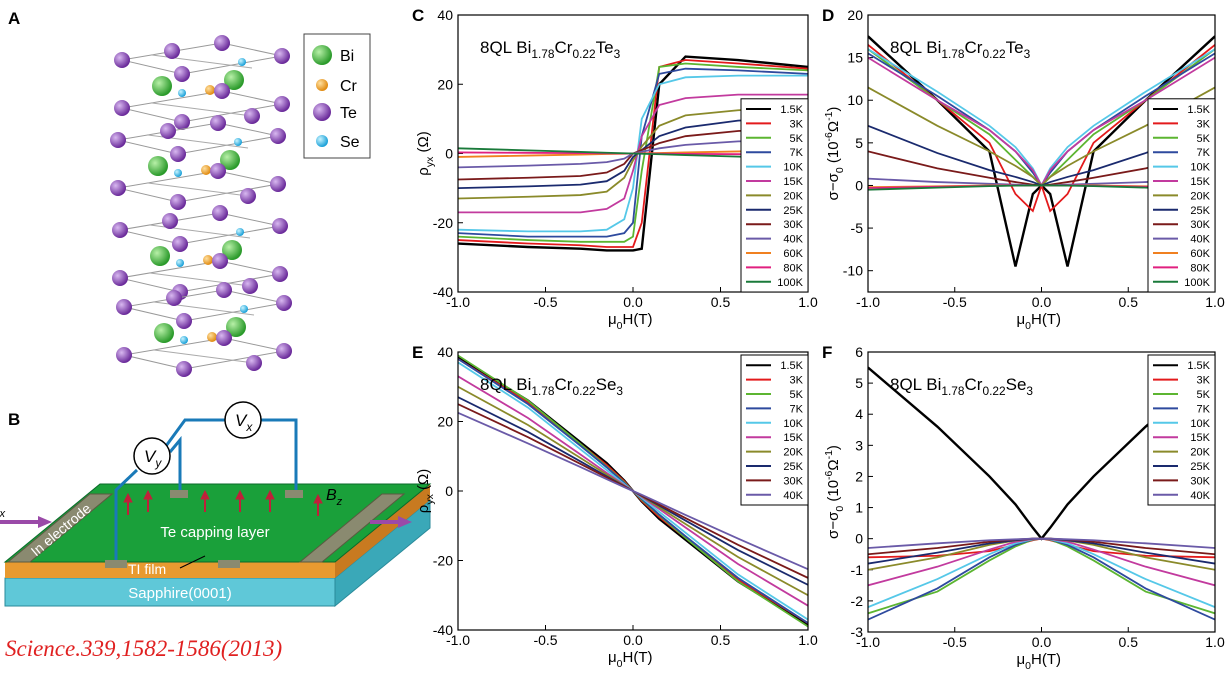 The height and width of the screenshot is (683, 1231). What do you see at coordinates (859, 185) in the screenshot?
I see `y-tick-label: 0` at bounding box center [859, 185].